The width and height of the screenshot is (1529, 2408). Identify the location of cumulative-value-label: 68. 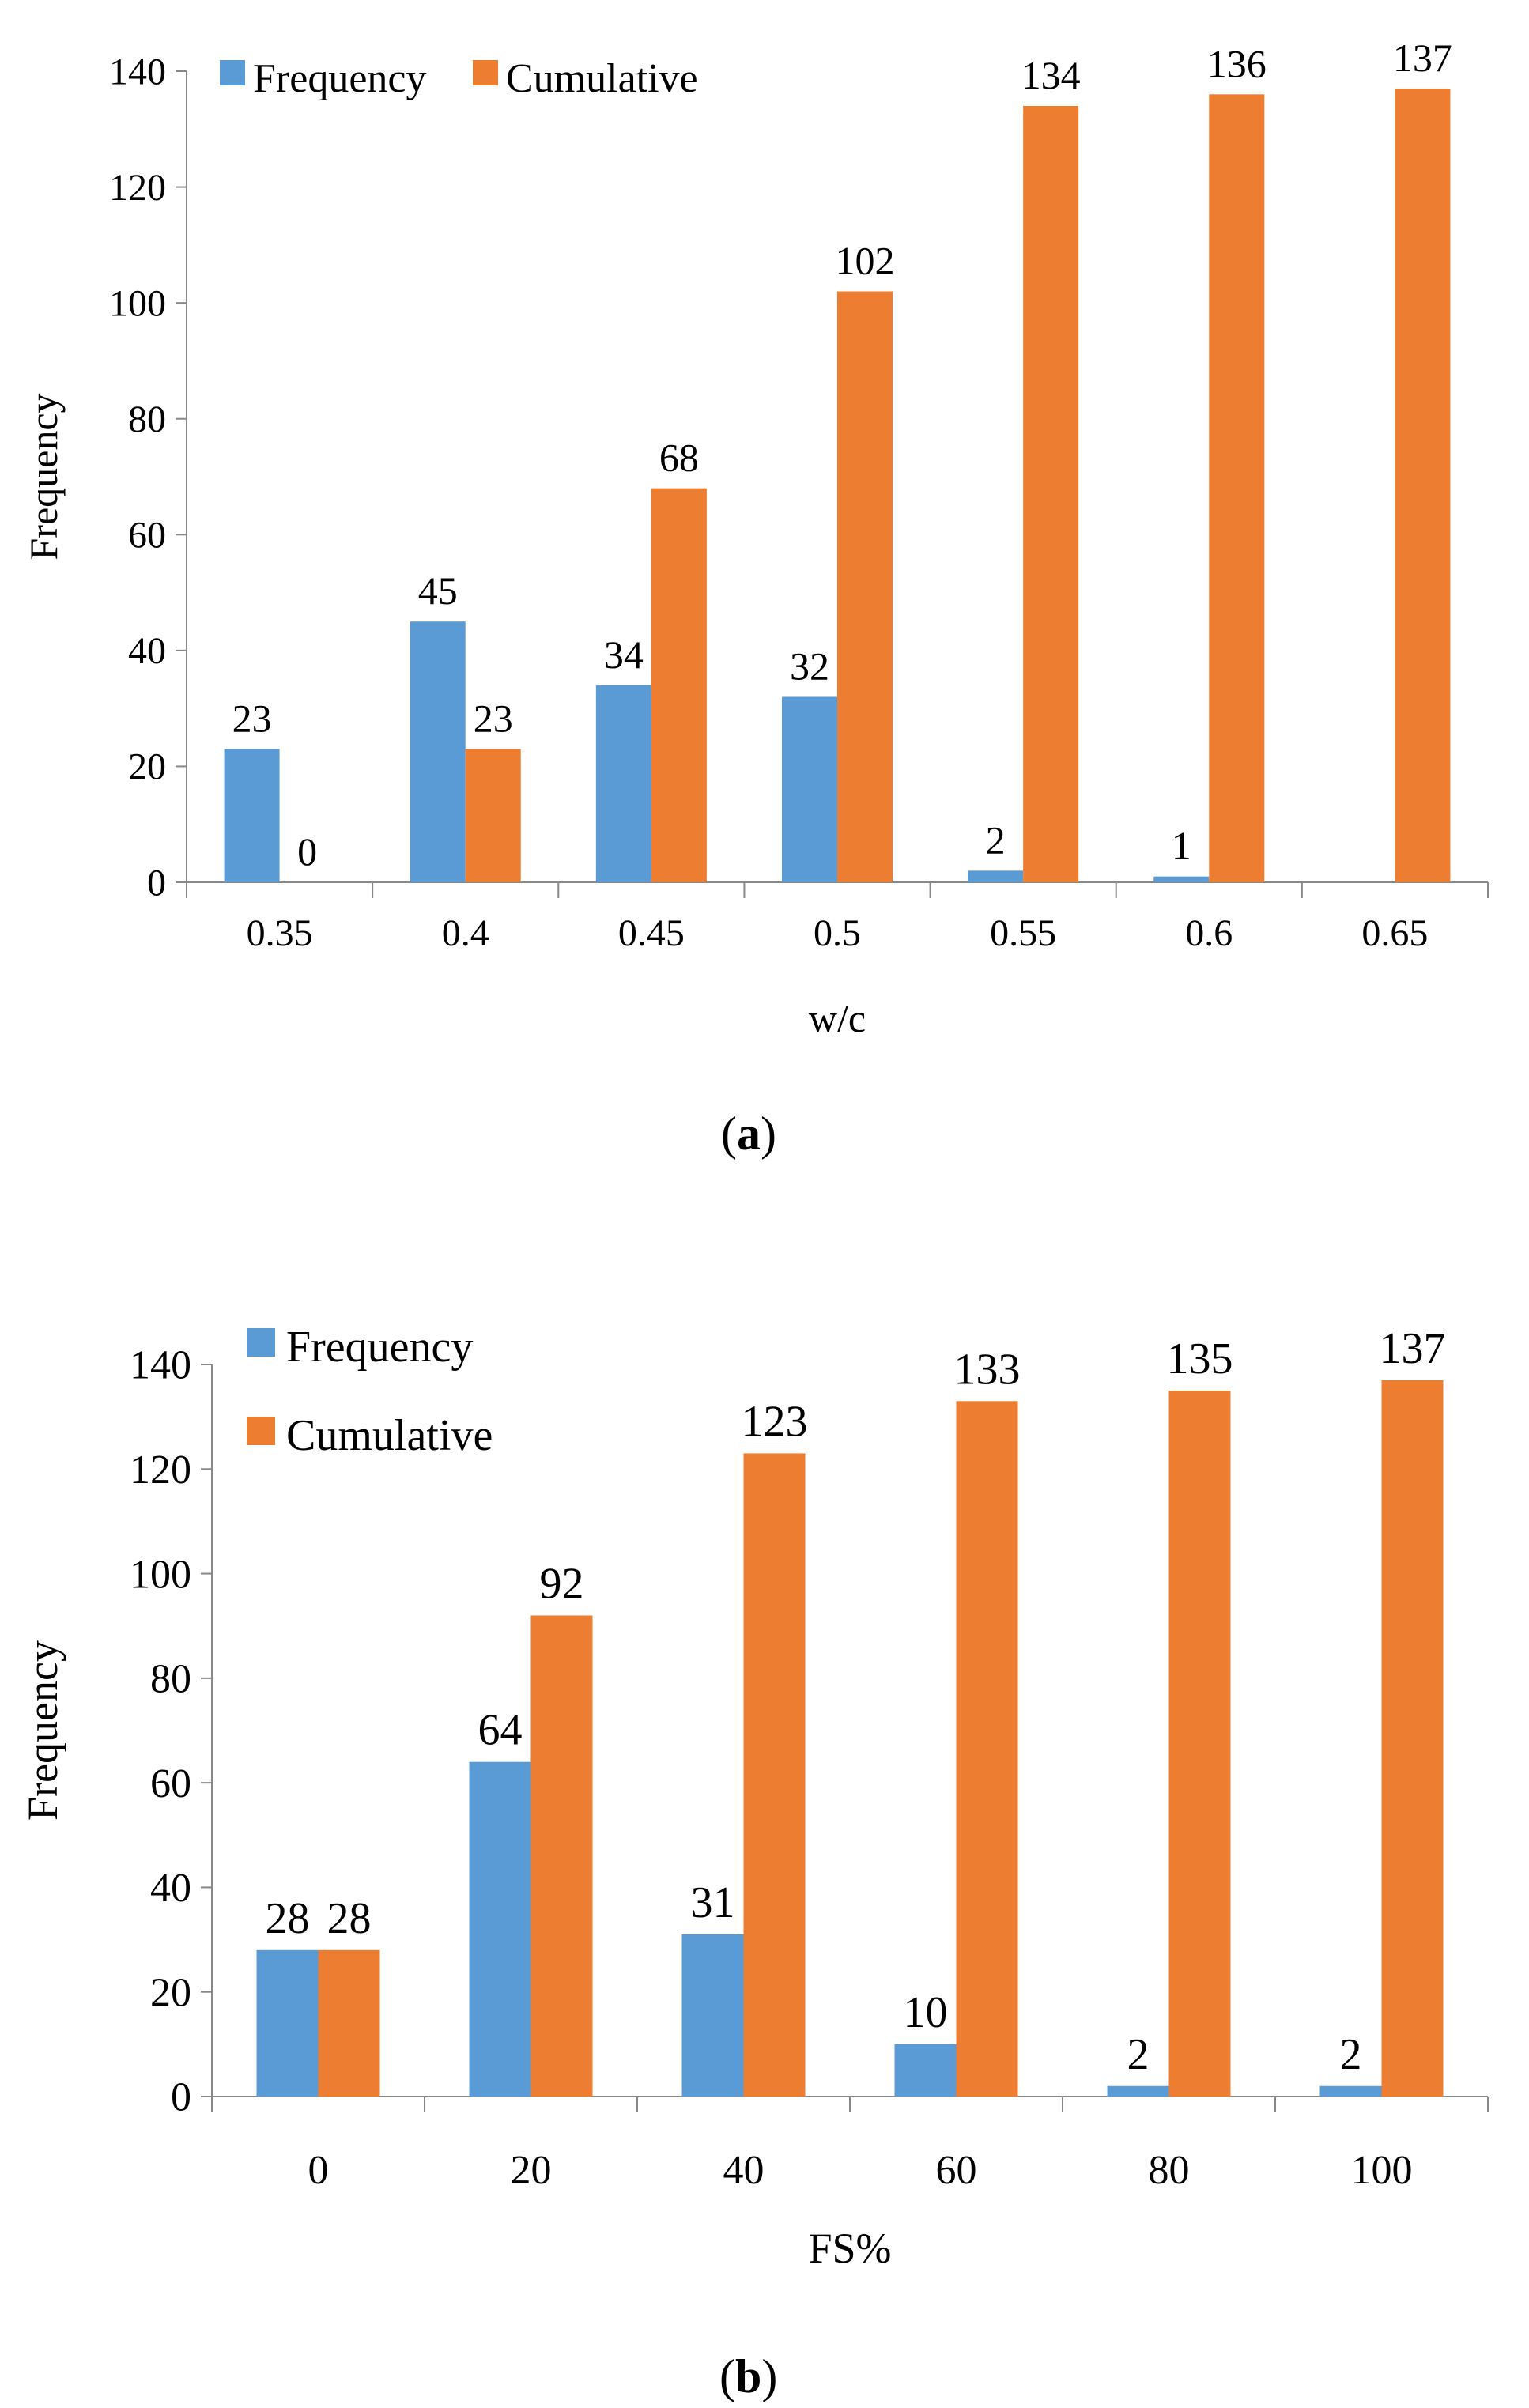
(679, 458).